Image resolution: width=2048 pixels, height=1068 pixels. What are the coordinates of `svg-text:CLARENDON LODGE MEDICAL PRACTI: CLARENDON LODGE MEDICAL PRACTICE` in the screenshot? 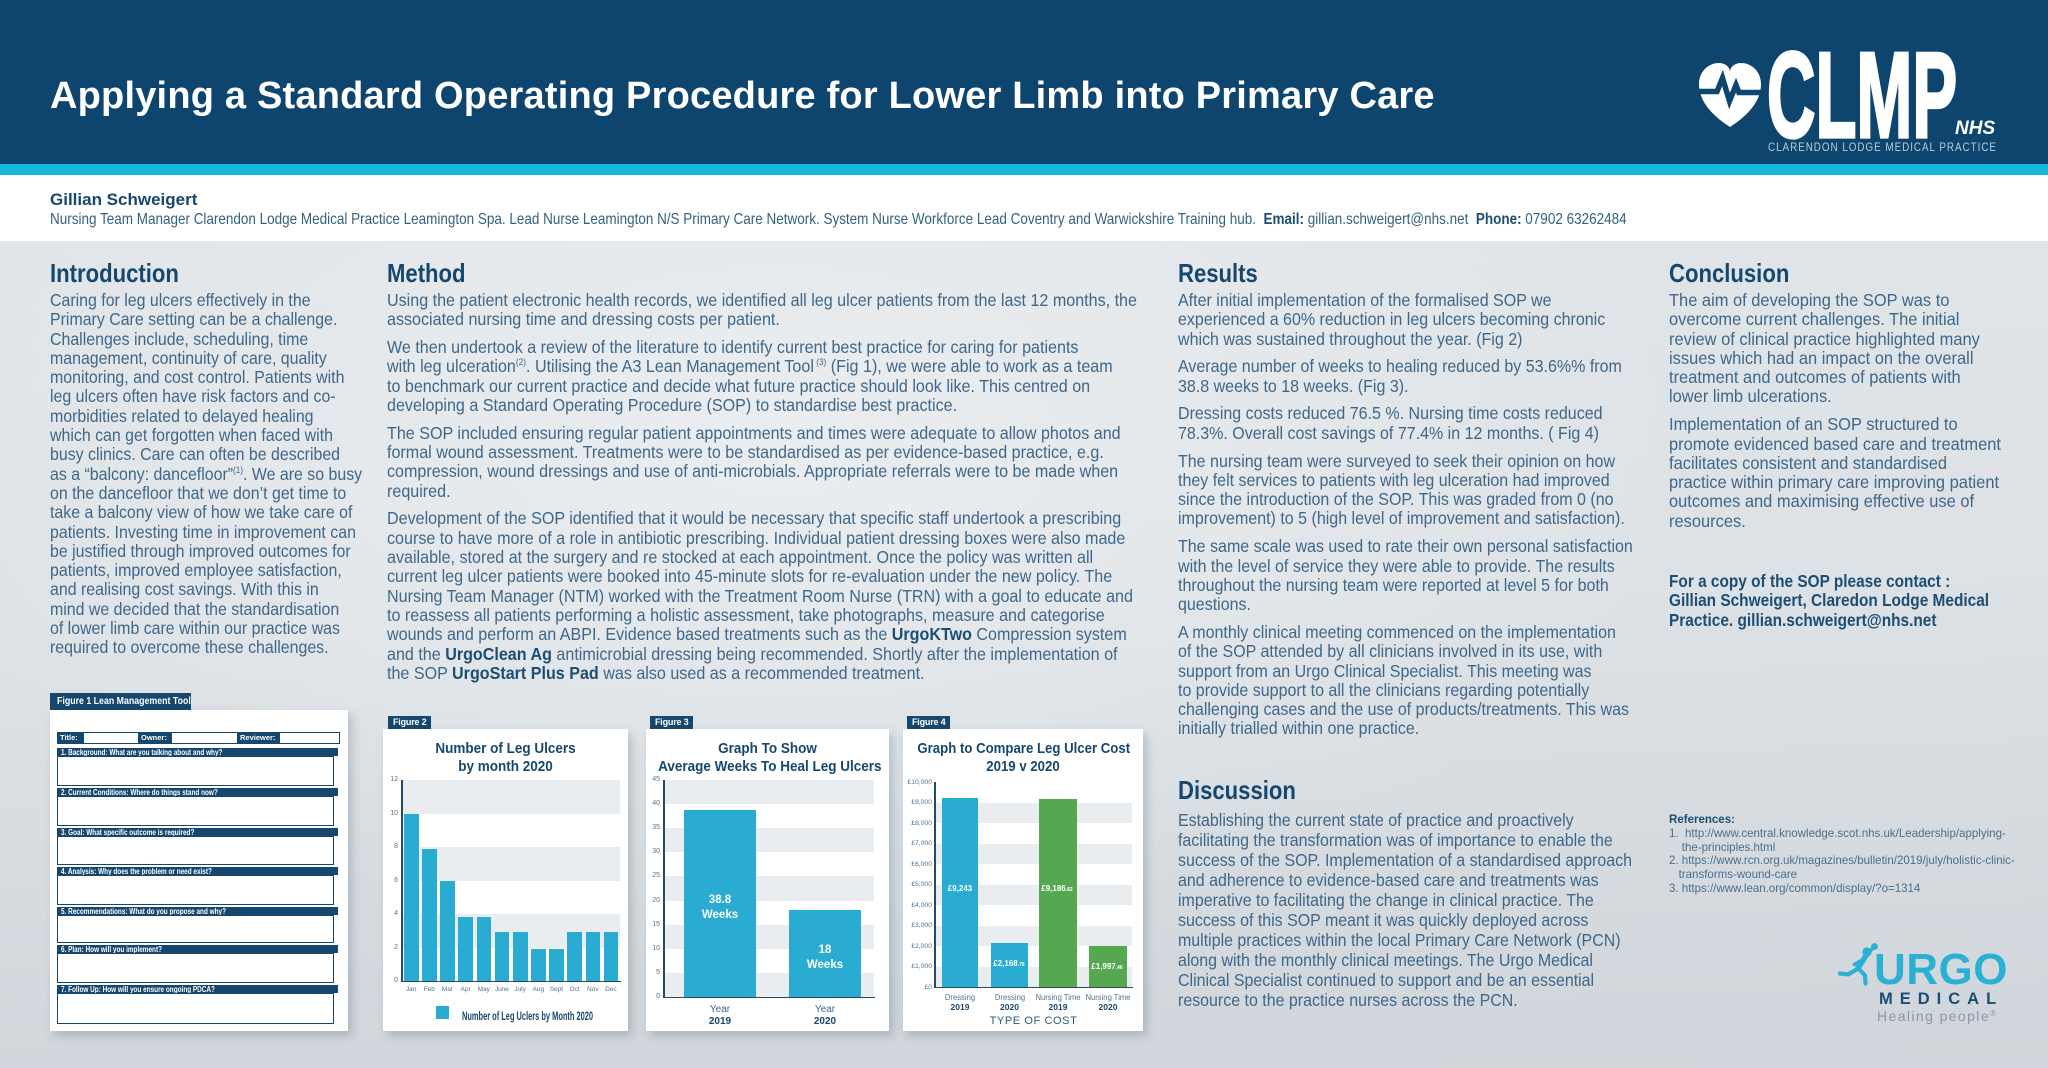 It's located at (1882, 147).